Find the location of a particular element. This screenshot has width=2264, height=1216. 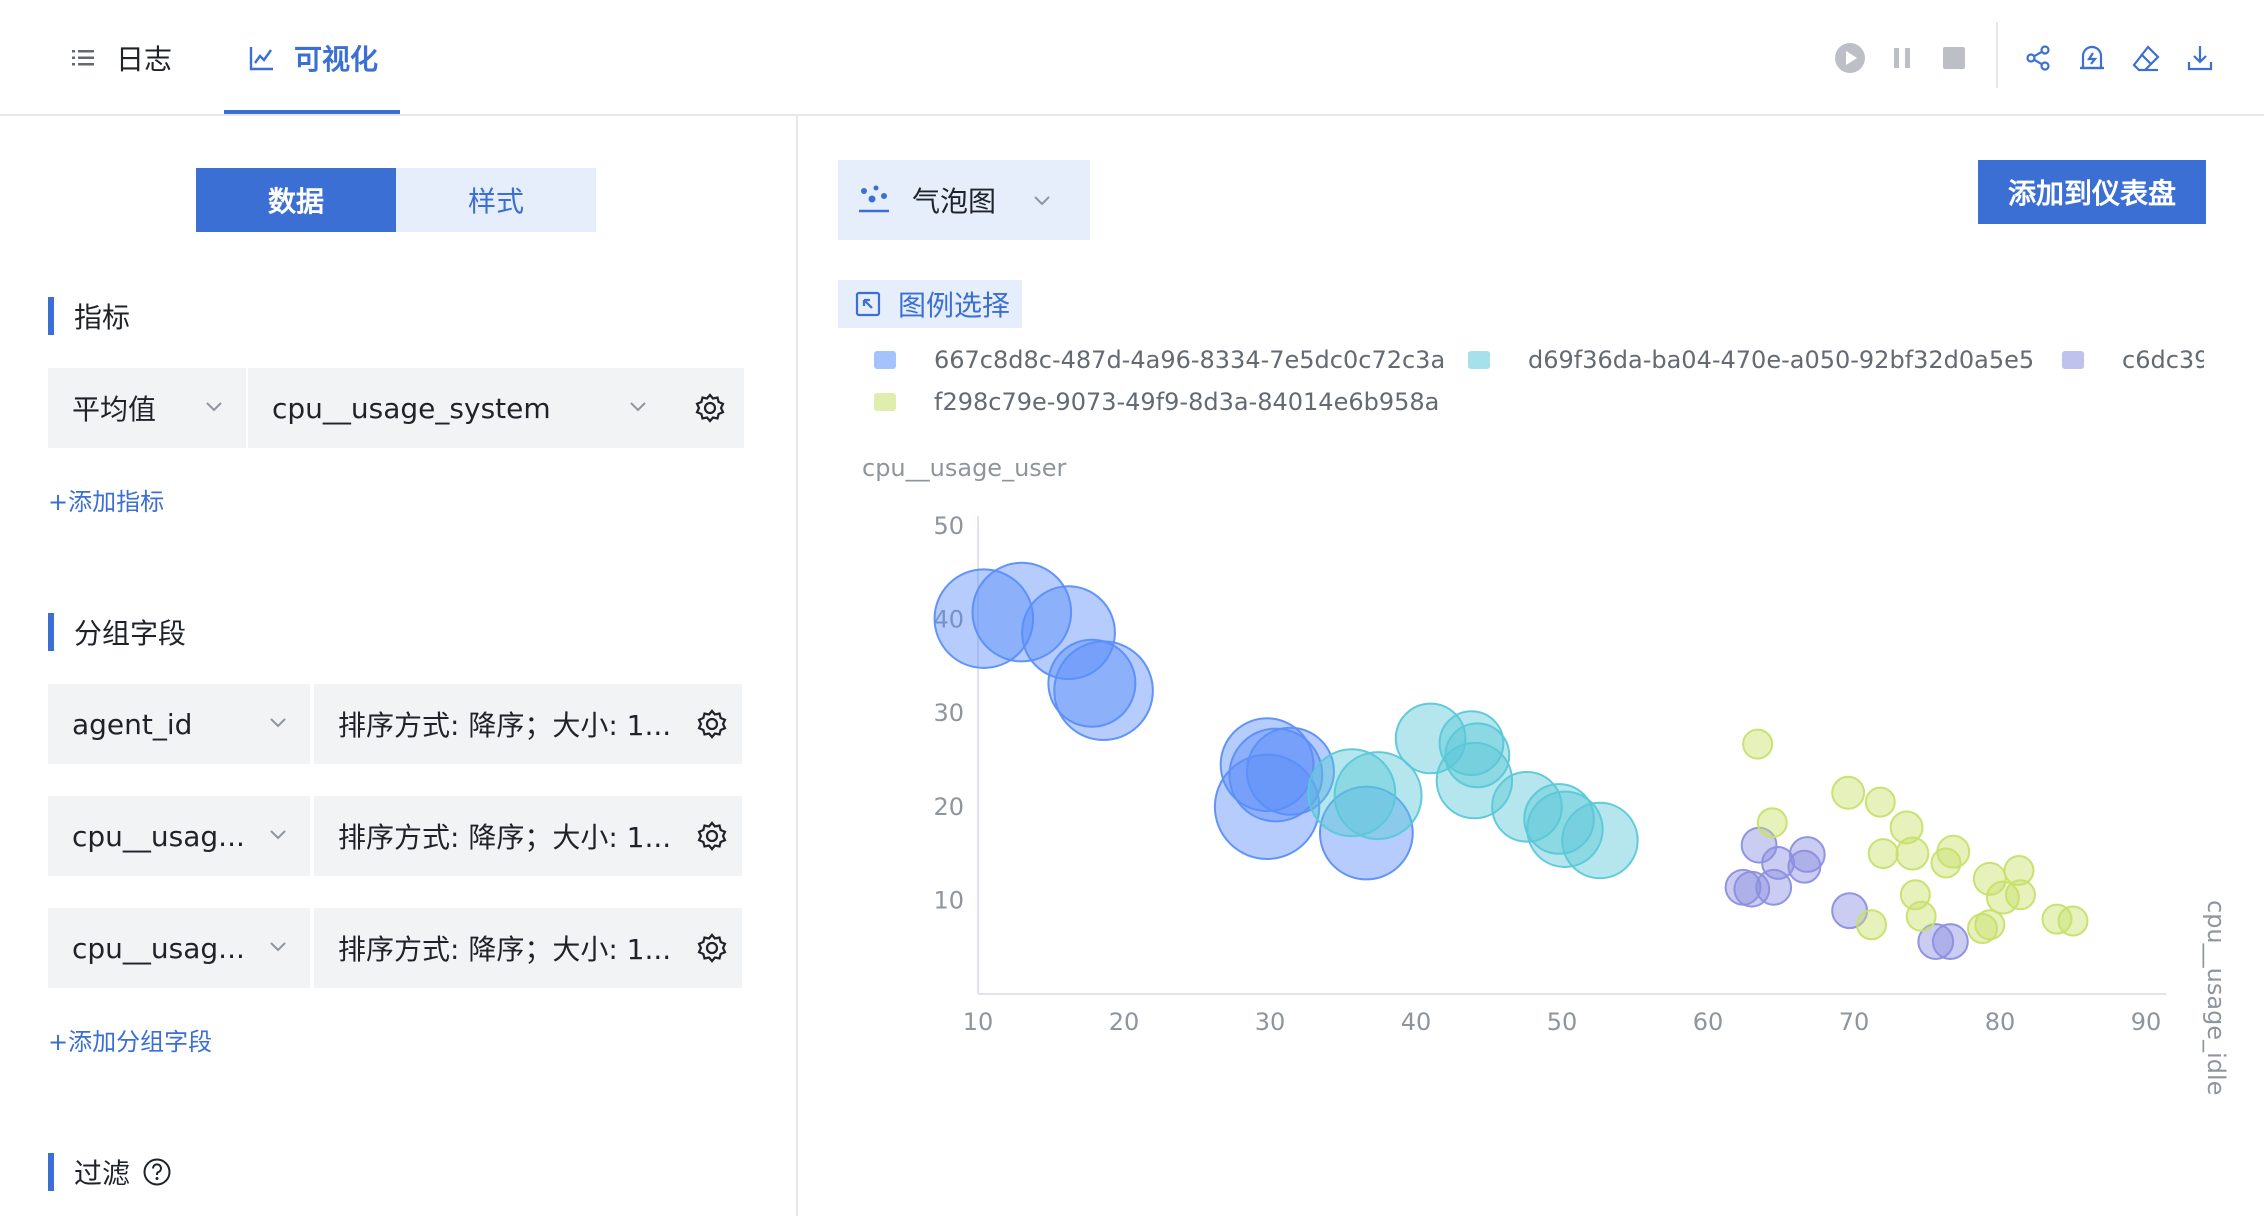

add-group-field-link: +添加分组字段 is located at coordinates (130, 1042).